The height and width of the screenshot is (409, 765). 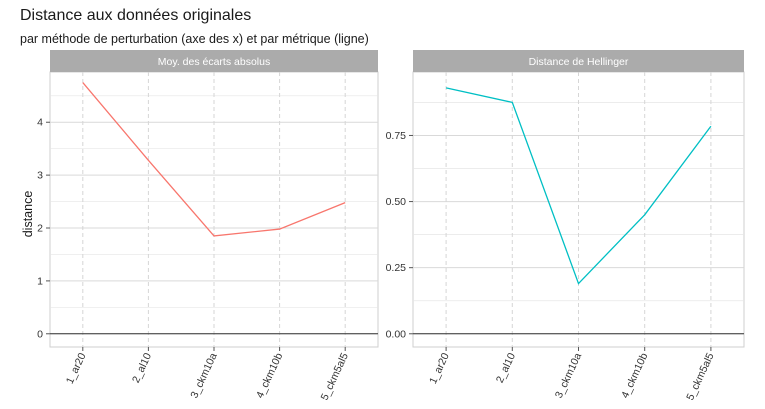 What do you see at coordinates (396, 136) in the screenshot?
I see `y-tick-label: 0.75` at bounding box center [396, 136].